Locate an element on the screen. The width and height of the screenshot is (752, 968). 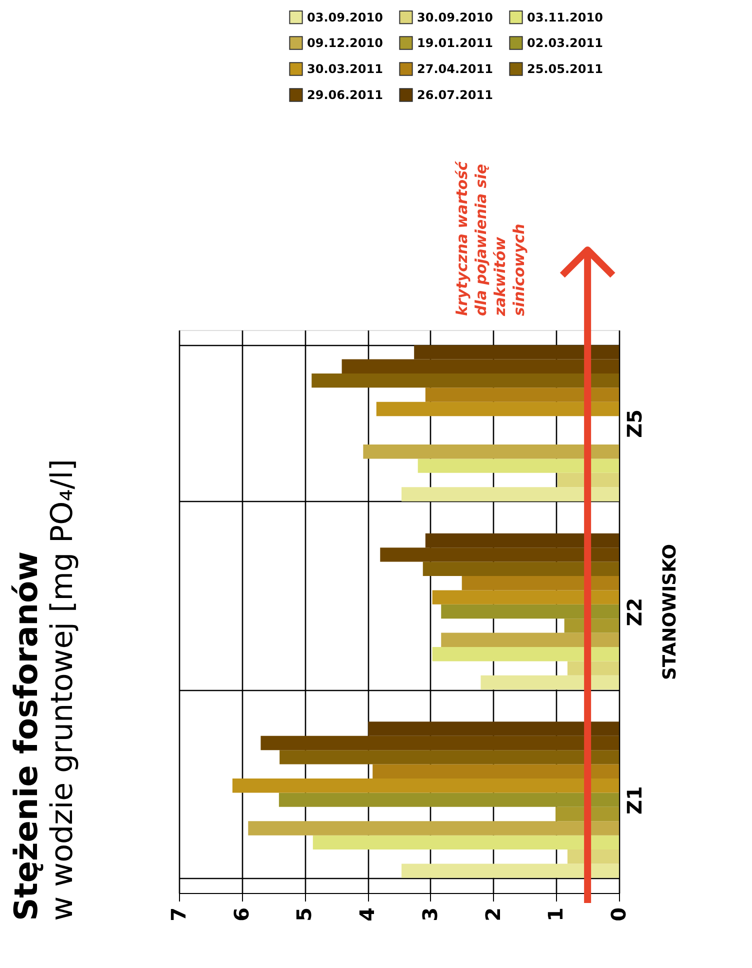
legend-label: 19.01.2011 is located at coordinates (455, 43).